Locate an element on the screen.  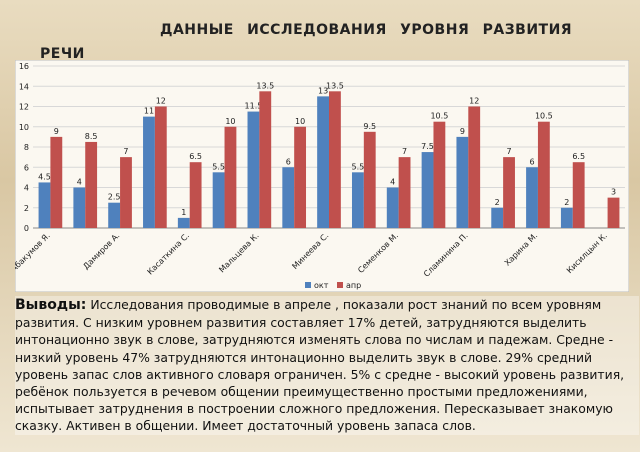
legend-label: апр is located at coordinates (353, 285).